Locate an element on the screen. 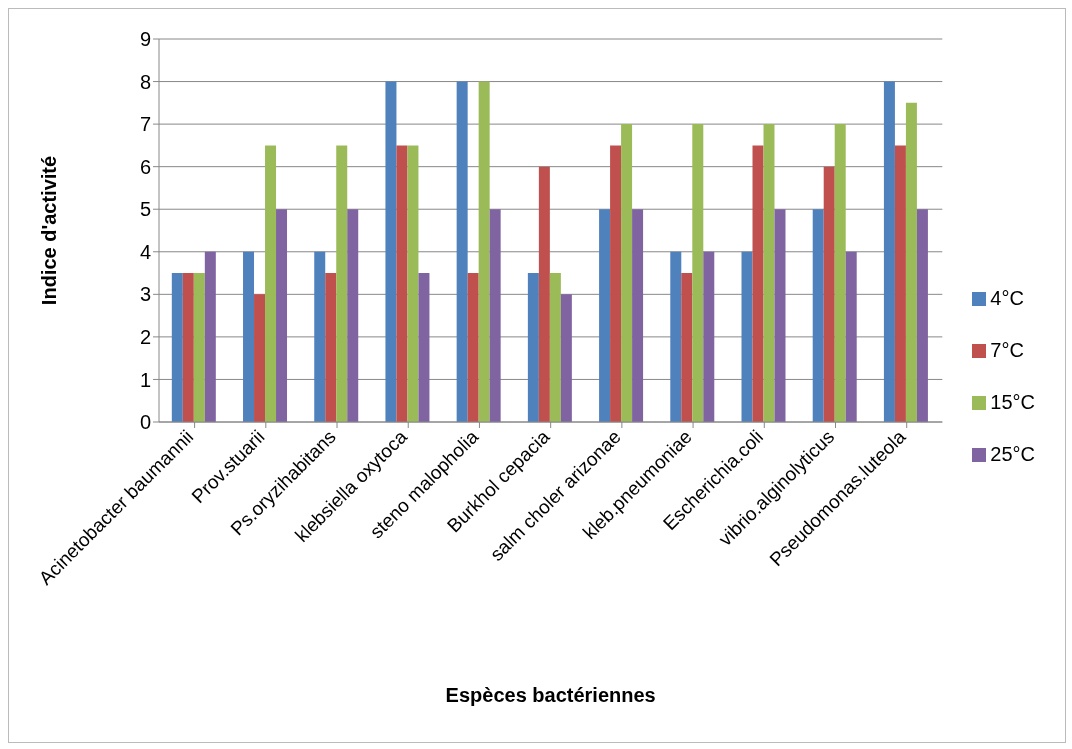 Image resolution: width=1072 pixels, height=749 pixels. y-tick-label: 8 is located at coordinates (145, 81).